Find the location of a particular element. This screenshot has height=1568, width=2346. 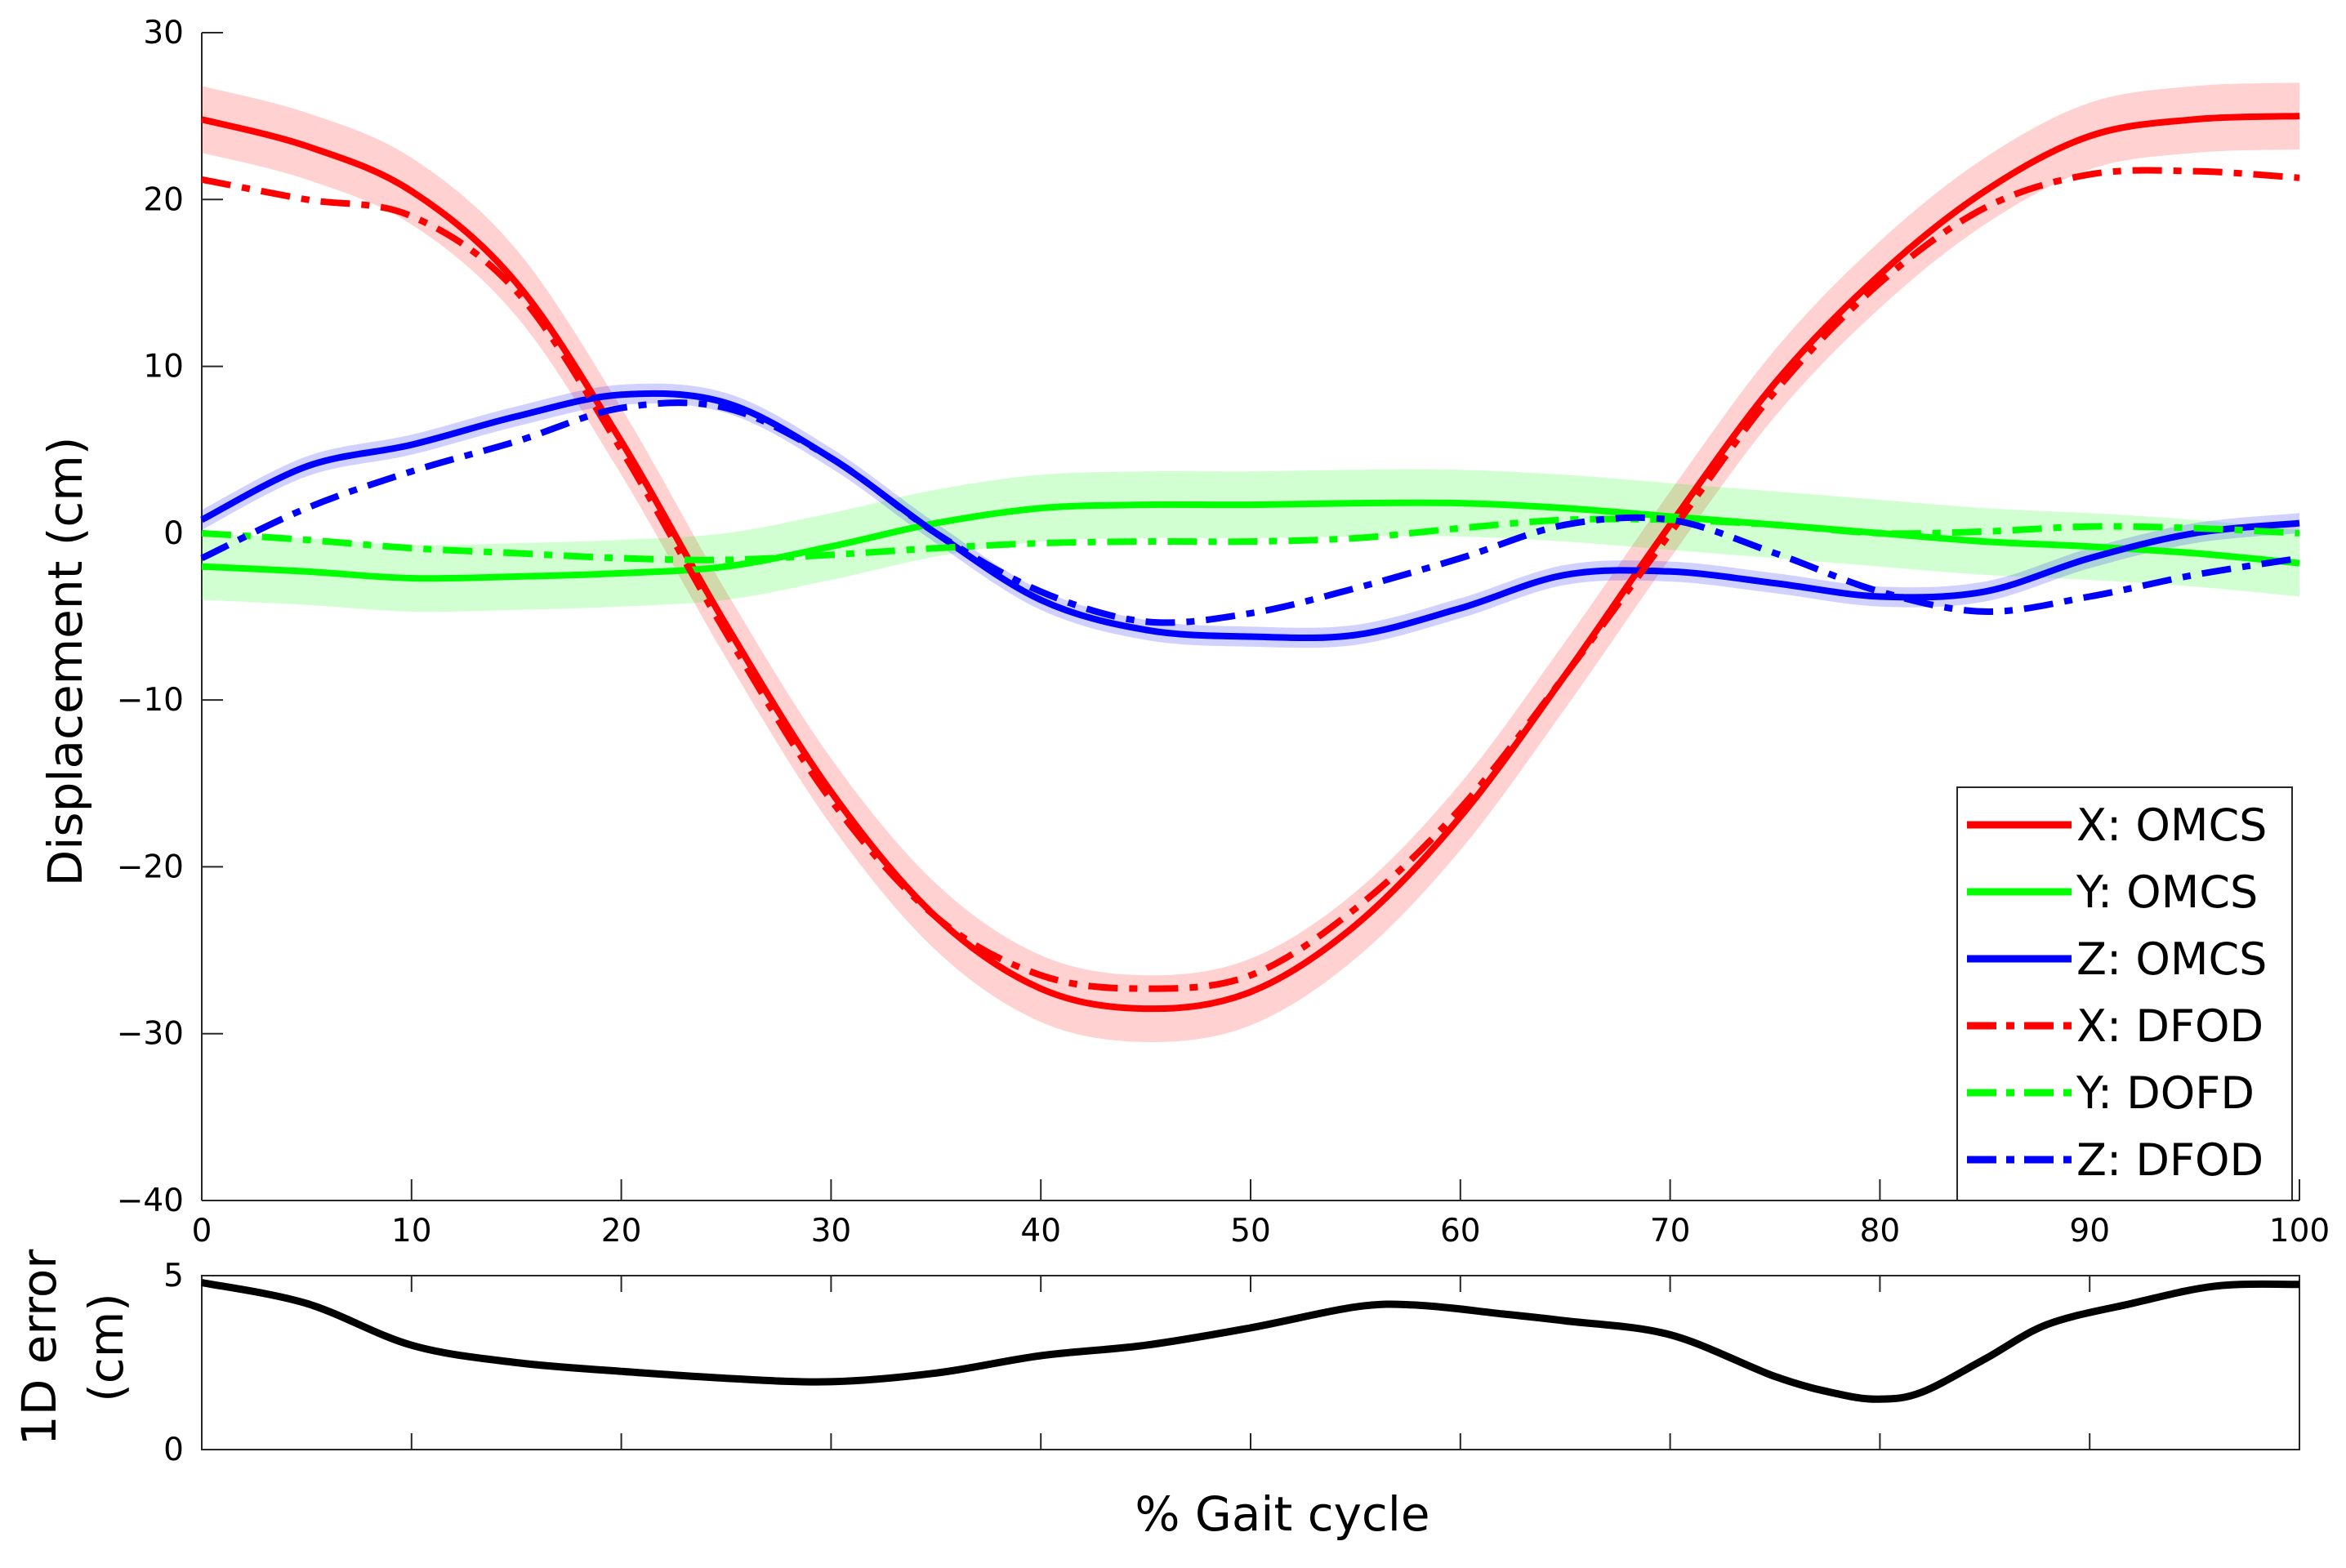

y-tick-label: −30 is located at coordinates (150, 1034).